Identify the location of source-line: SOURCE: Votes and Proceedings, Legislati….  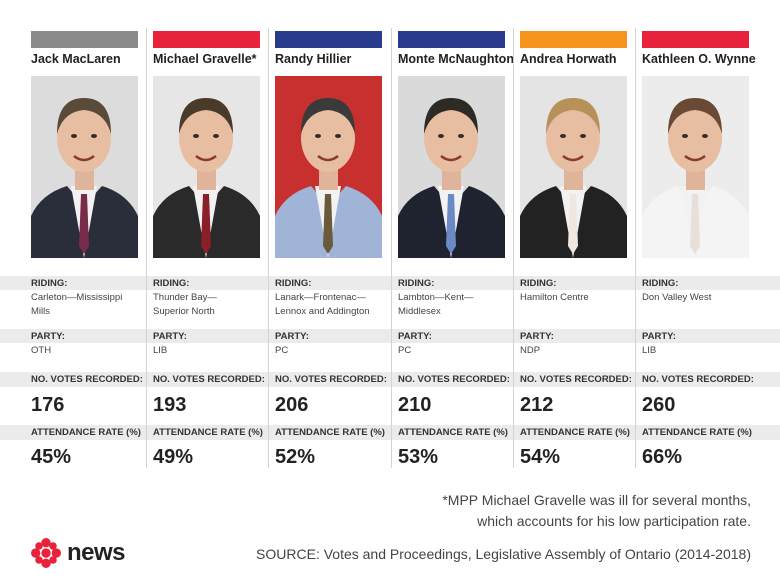
(503, 554).